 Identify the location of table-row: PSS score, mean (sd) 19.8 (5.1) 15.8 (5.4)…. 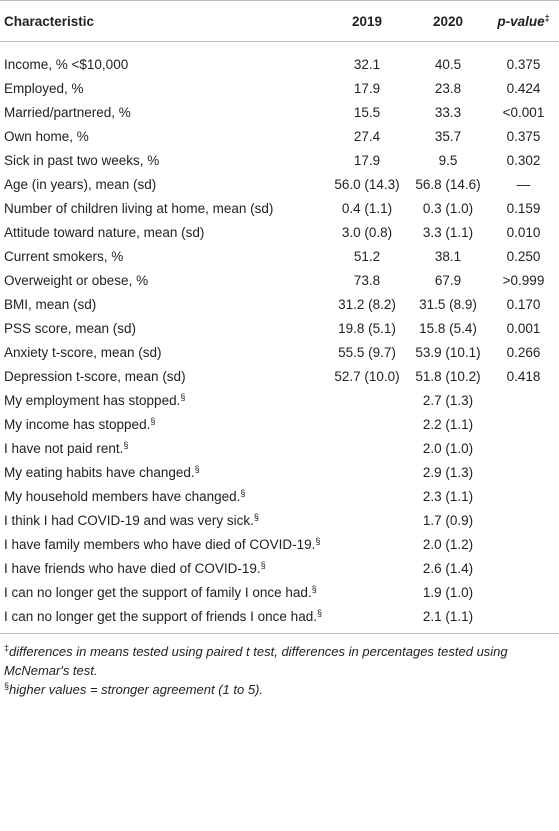
(279, 329).